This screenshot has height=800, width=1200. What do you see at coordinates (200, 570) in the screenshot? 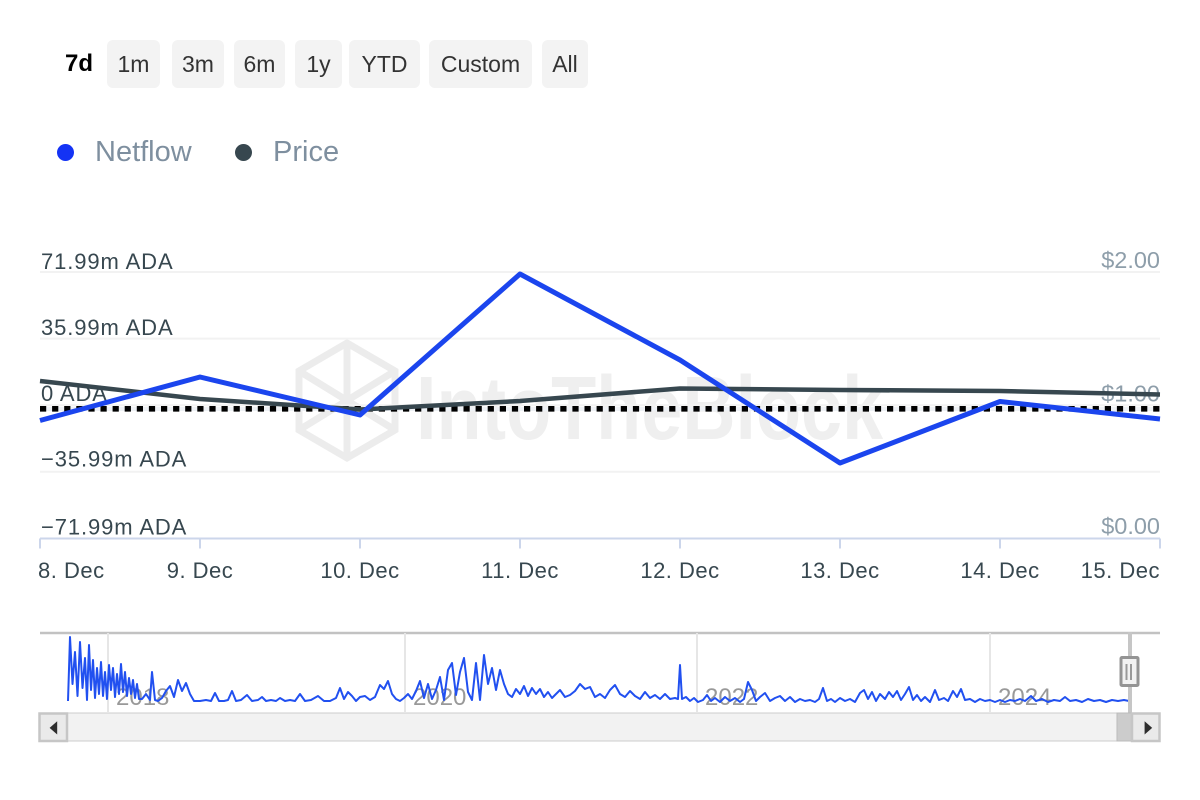
I see `svg-text: 9. Dec` at bounding box center [200, 570].